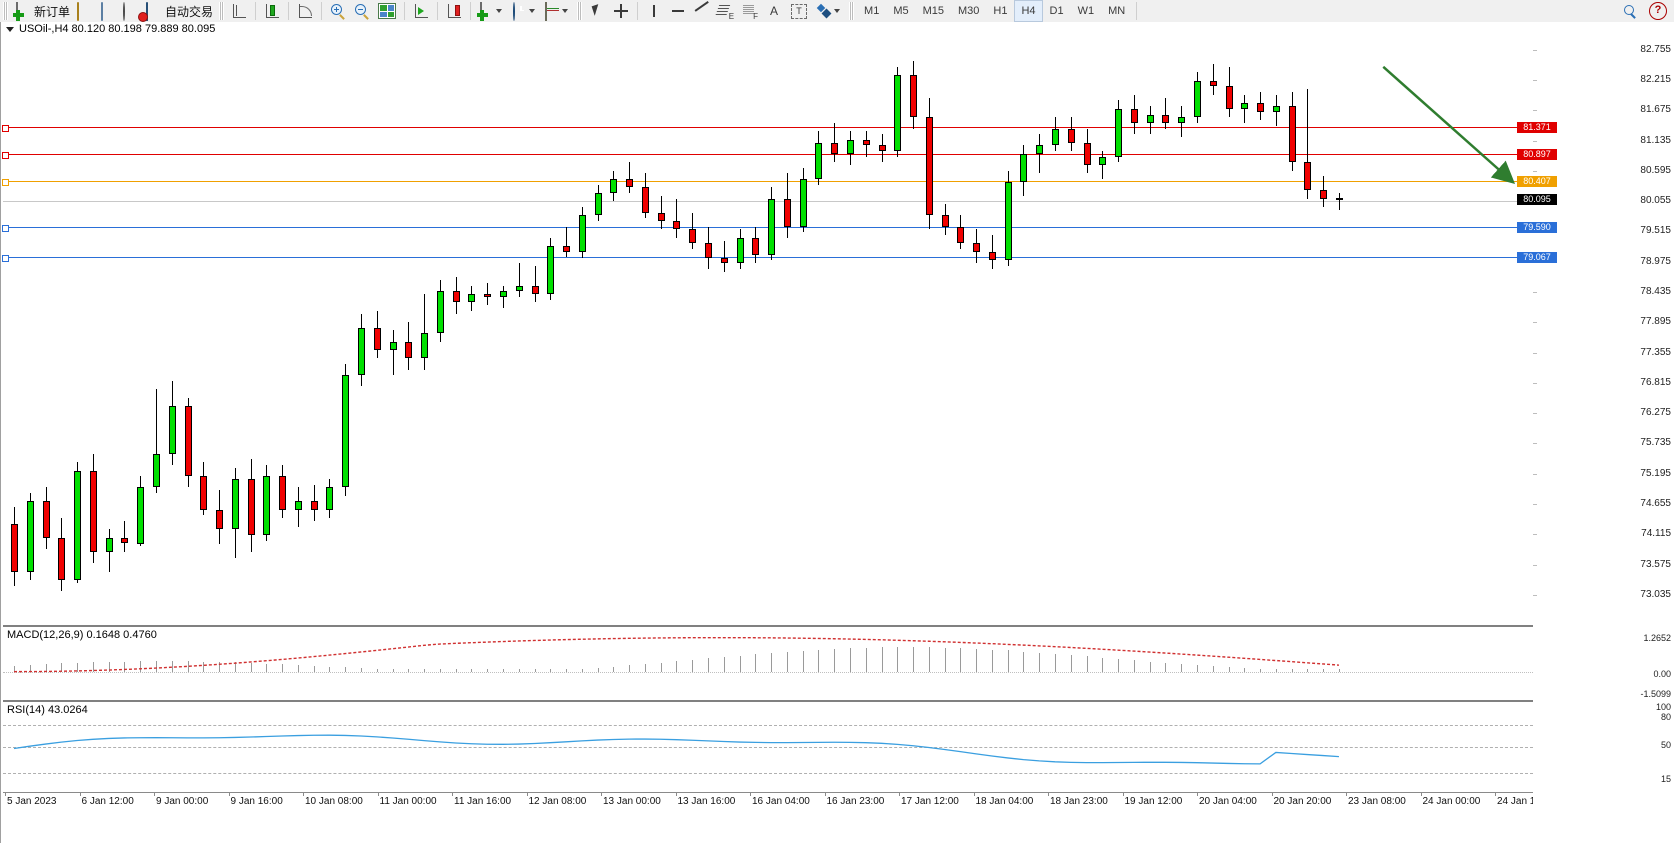 This screenshot has width=1674, height=843. I want to click on price-tick: 80.595, so click(1655, 170).